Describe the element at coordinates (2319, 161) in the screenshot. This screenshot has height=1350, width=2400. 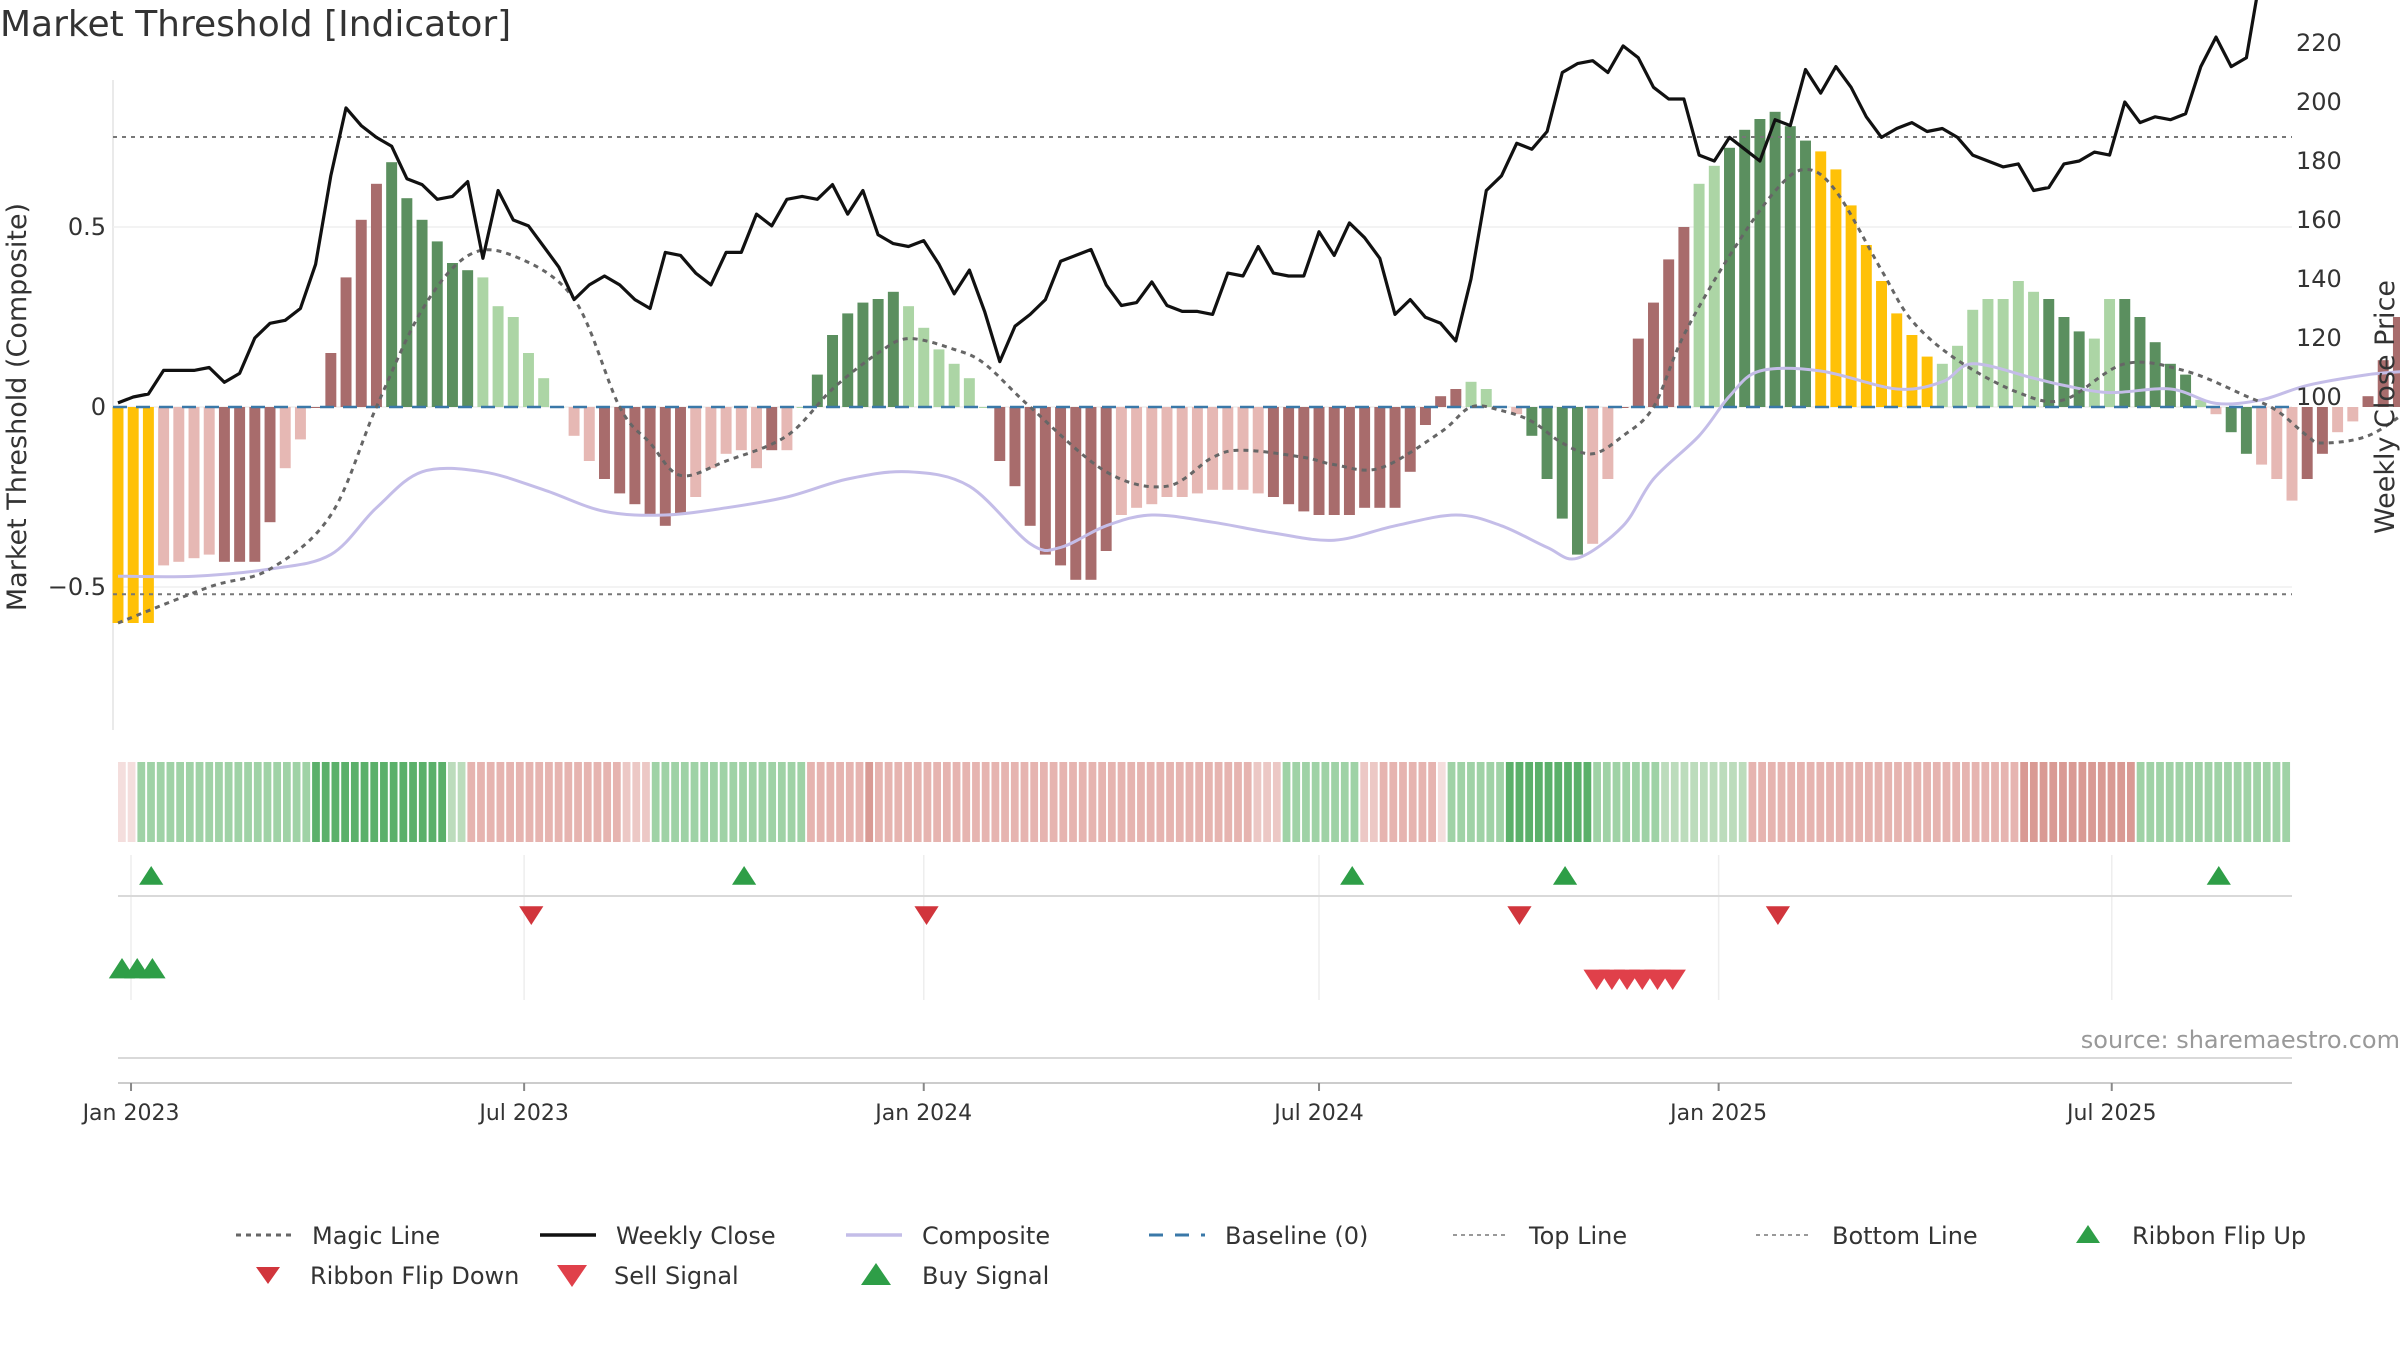
I see `right-tick-label: 180` at that location.